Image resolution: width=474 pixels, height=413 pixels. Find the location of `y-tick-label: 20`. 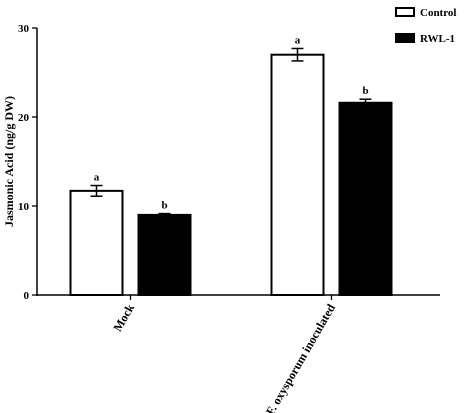

y-tick-label: 20 is located at coordinates (24, 118).